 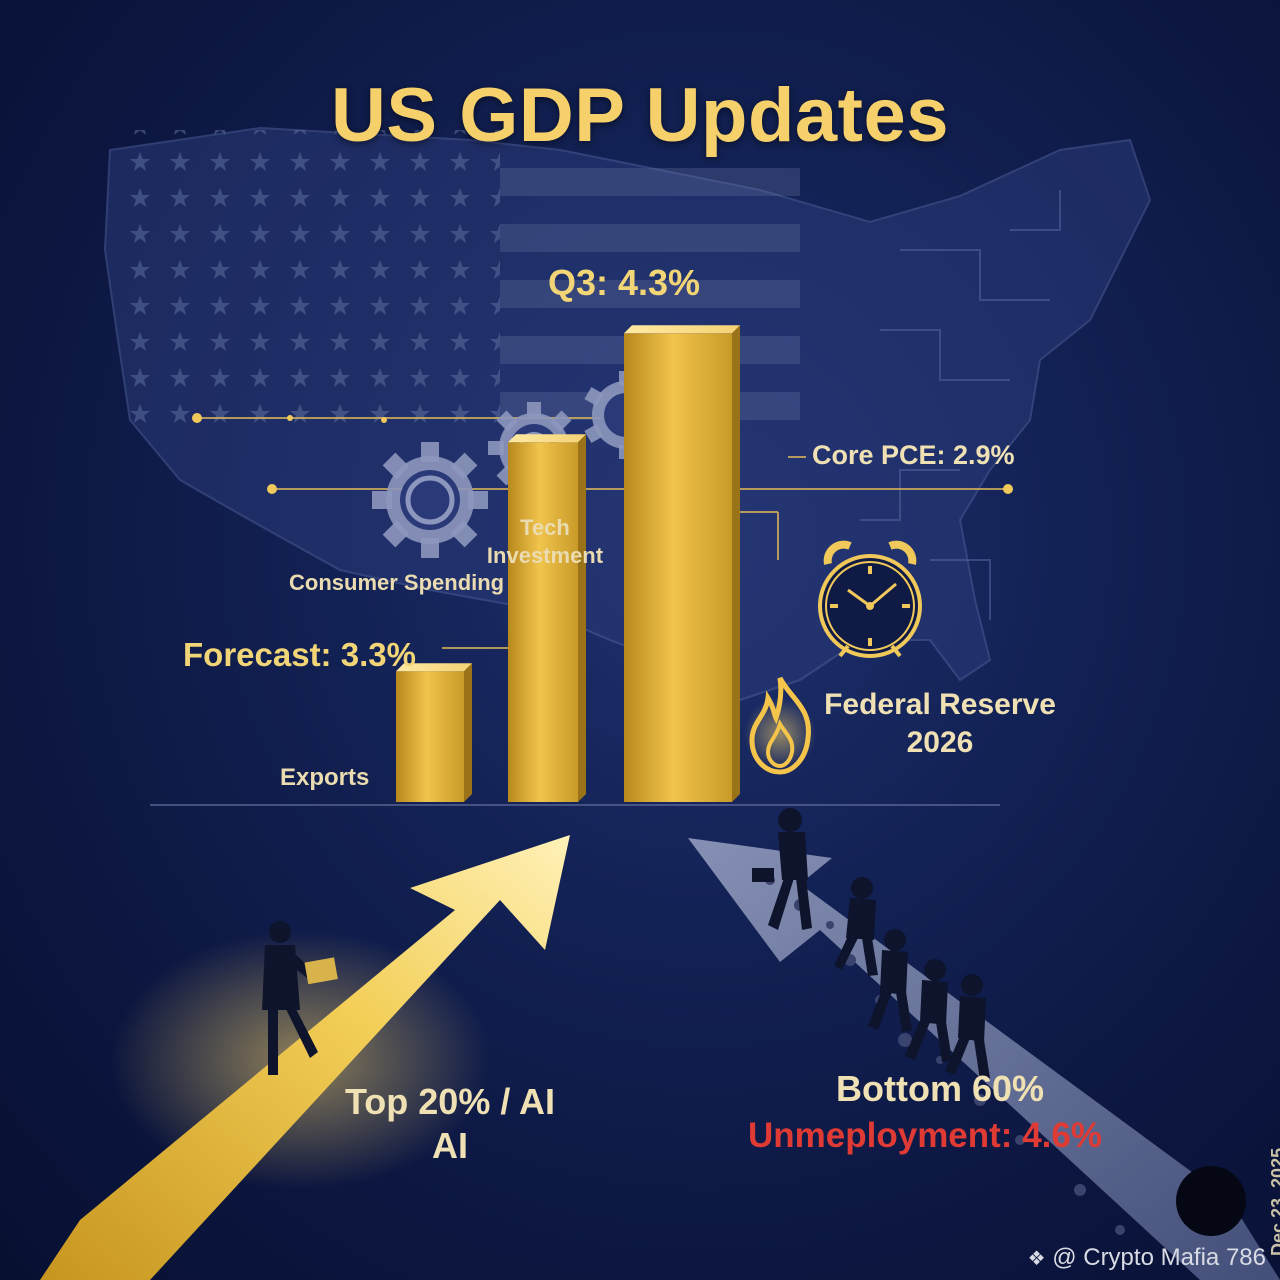 I want to click on avatar, so click(x=1211, y=1201).